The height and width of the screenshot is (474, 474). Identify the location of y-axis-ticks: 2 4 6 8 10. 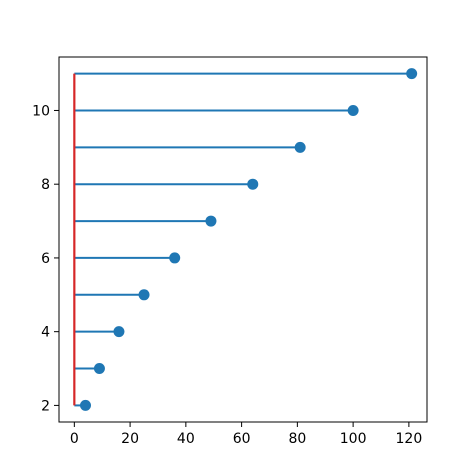
(45, 258).